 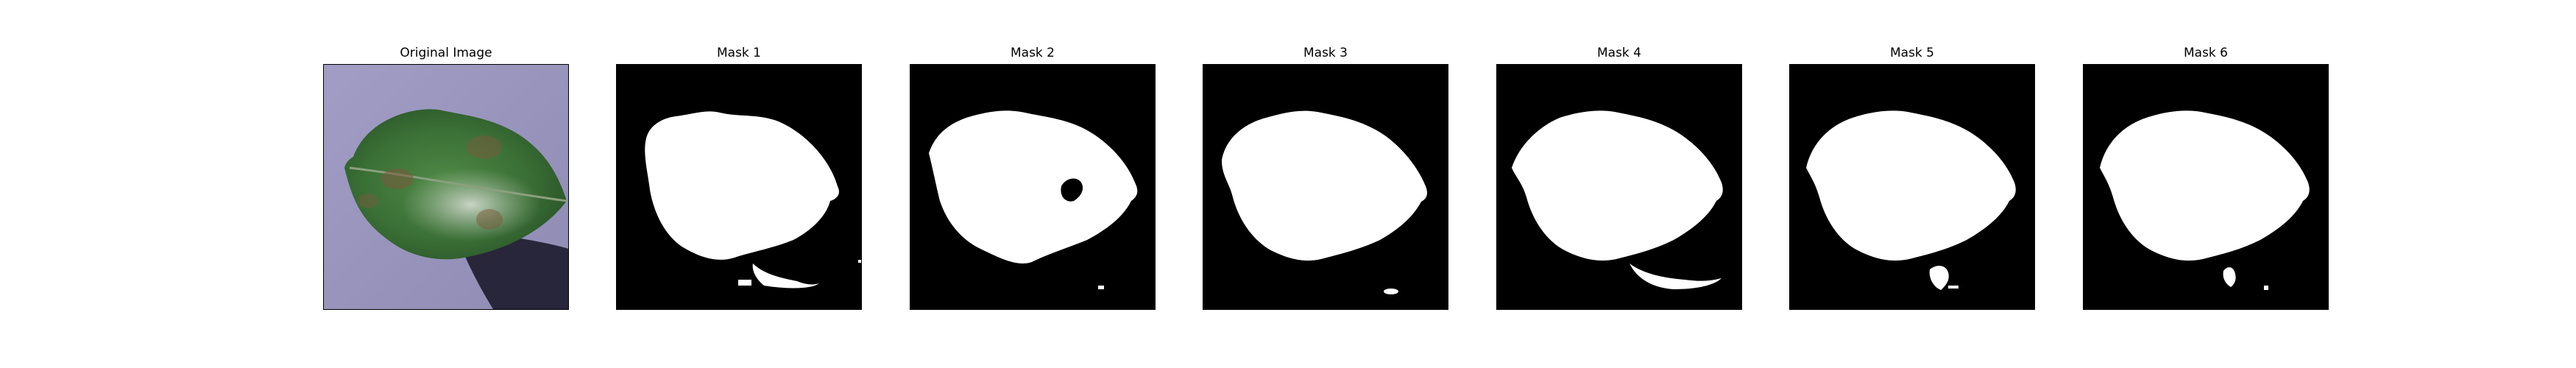 What do you see at coordinates (738, 53) in the screenshot?
I see `panel-title: Mask 1` at bounding box center [738, 53].